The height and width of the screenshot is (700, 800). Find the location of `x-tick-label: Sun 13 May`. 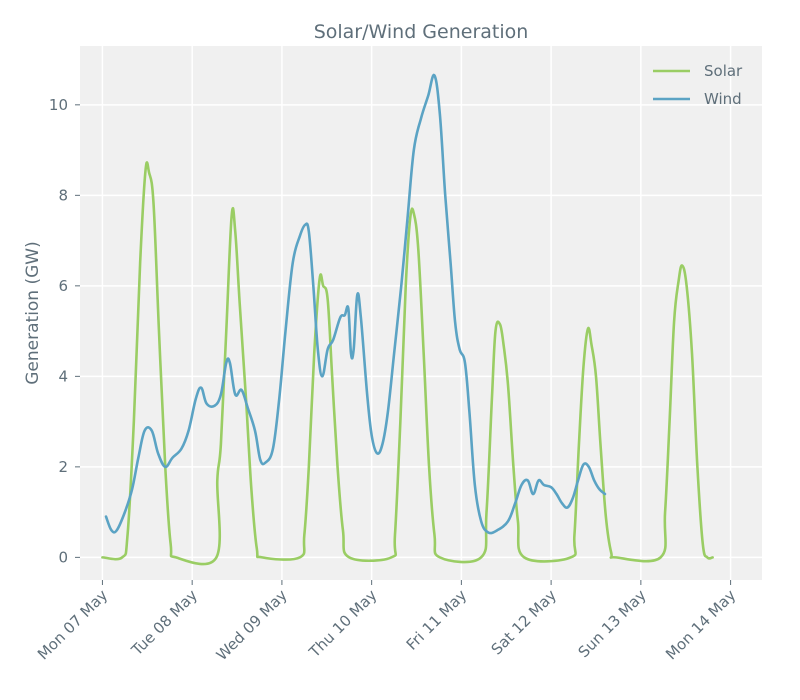

x-tick-label: Sun 13 May is located at coordinates (612, 623).